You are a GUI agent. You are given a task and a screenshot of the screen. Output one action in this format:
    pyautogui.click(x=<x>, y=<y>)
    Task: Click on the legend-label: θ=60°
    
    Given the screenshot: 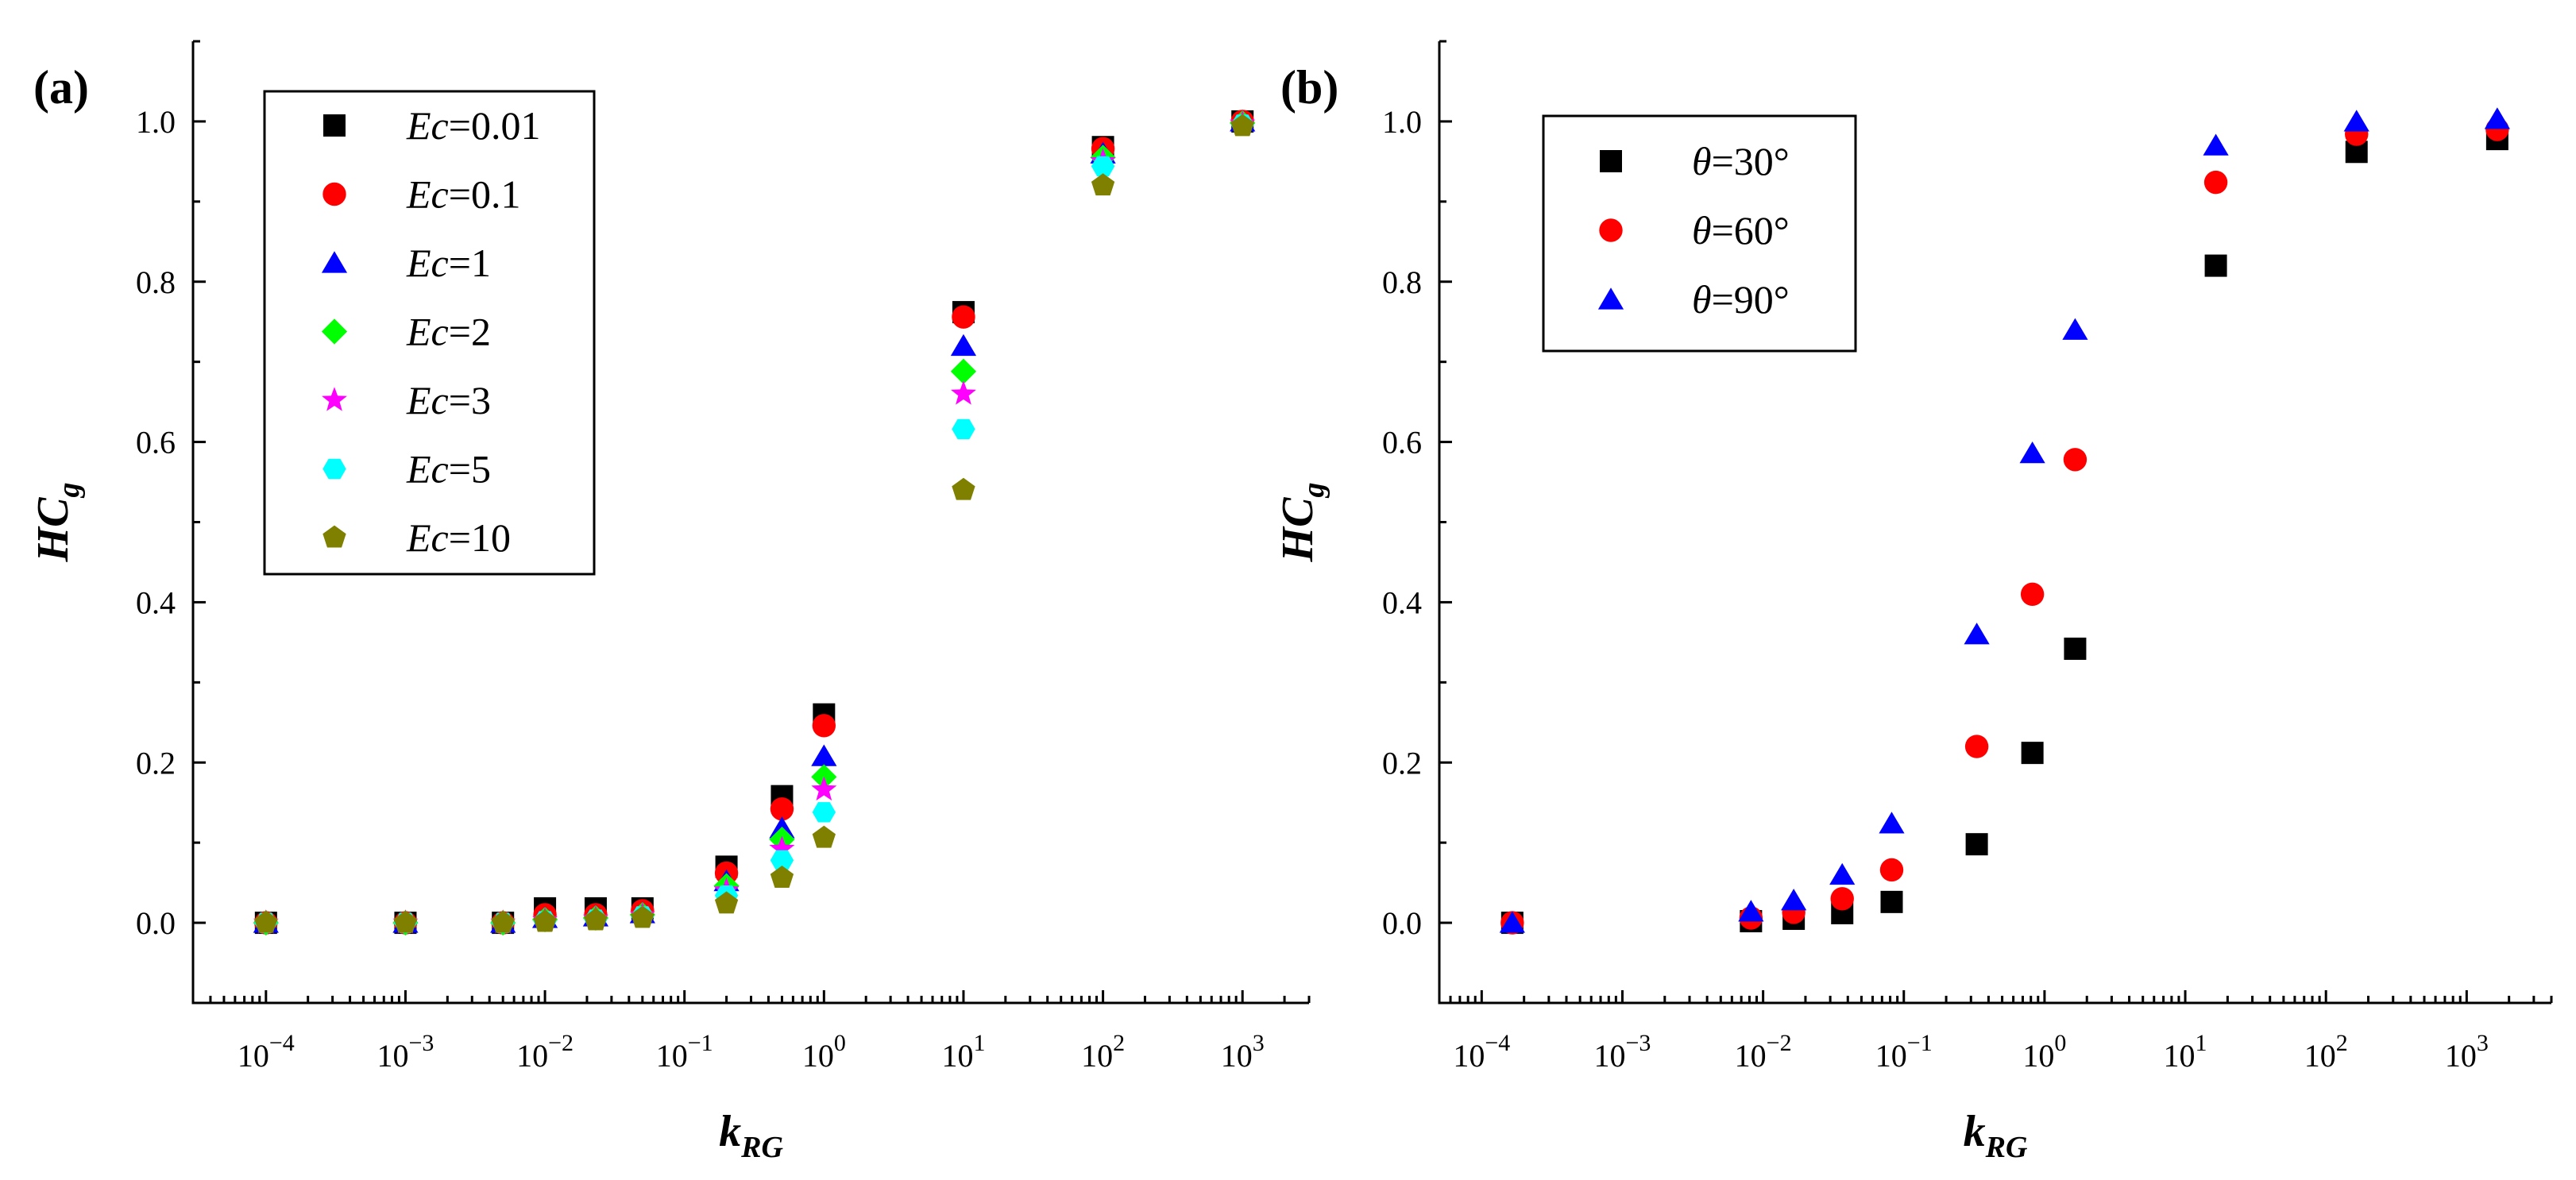 What is the action you would take?
    pyautogui.click(x=1741, y=230)
    